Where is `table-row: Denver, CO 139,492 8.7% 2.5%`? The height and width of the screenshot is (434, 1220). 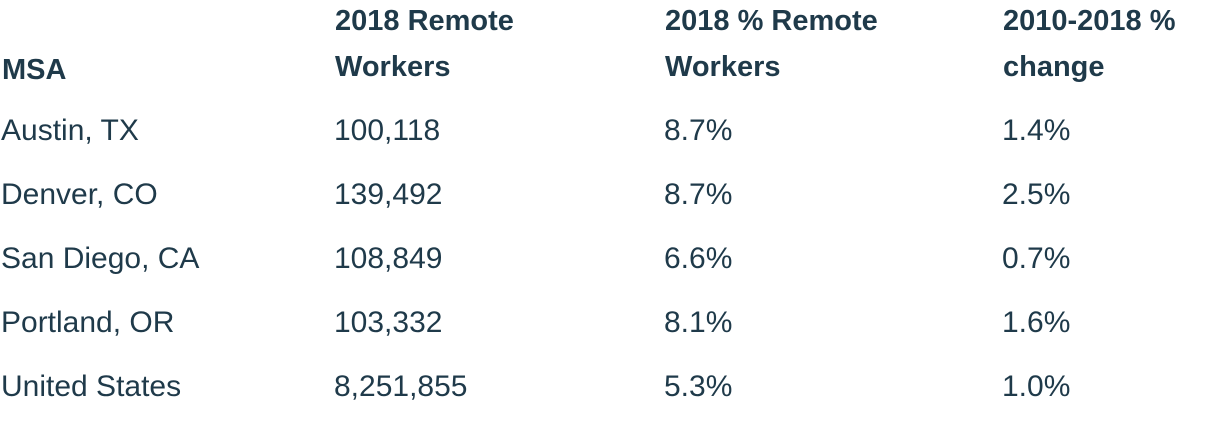
table-row: Denver, CO 139,492 8.7% 2.5% is located at coordinates (610, 207).